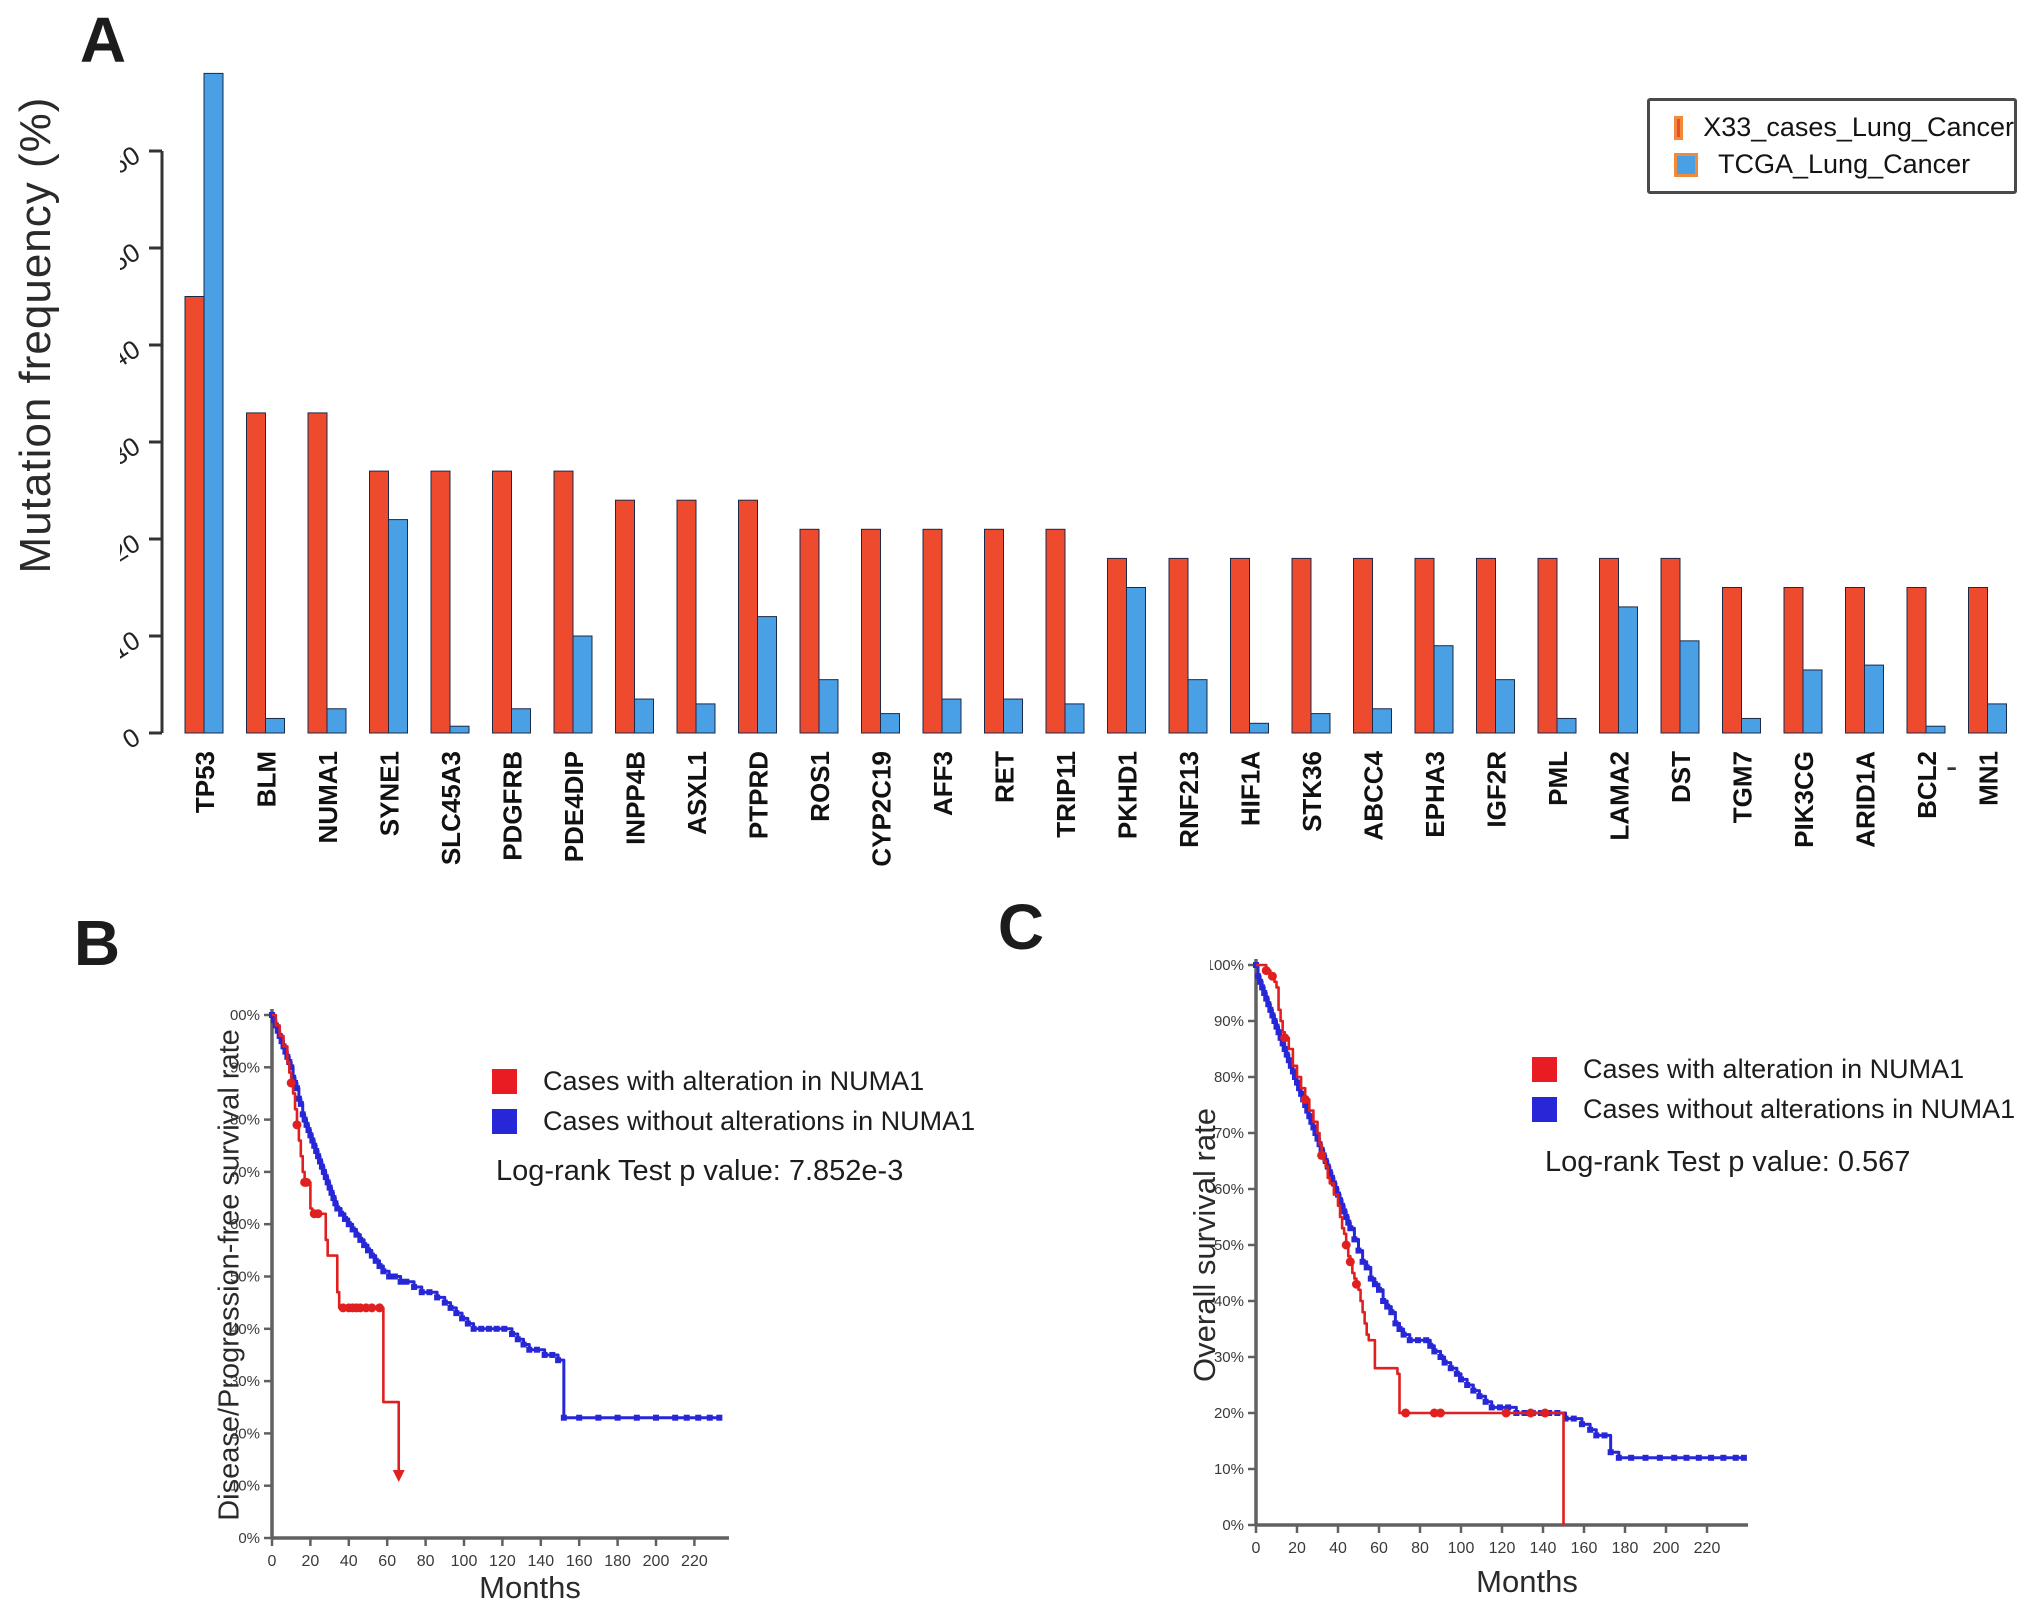 The width and height of the screenshot is (2031, 1618). Describe the element at coordinates (1547, 645) in the screenshot. I see `bar-PML-x33` at that location.